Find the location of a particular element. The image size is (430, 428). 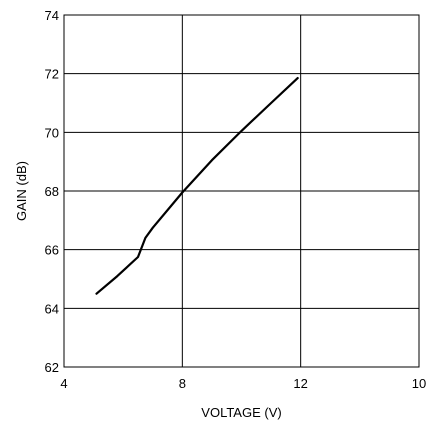

y-tick-label: 62 is located at coordinates (52, 367).